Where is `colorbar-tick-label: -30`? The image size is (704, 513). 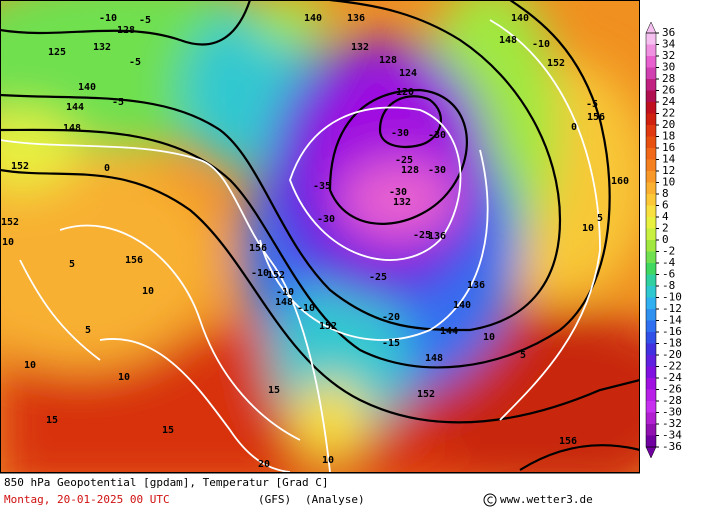 colorbar-tick-label: -30 is located at coordinates (672, 412).